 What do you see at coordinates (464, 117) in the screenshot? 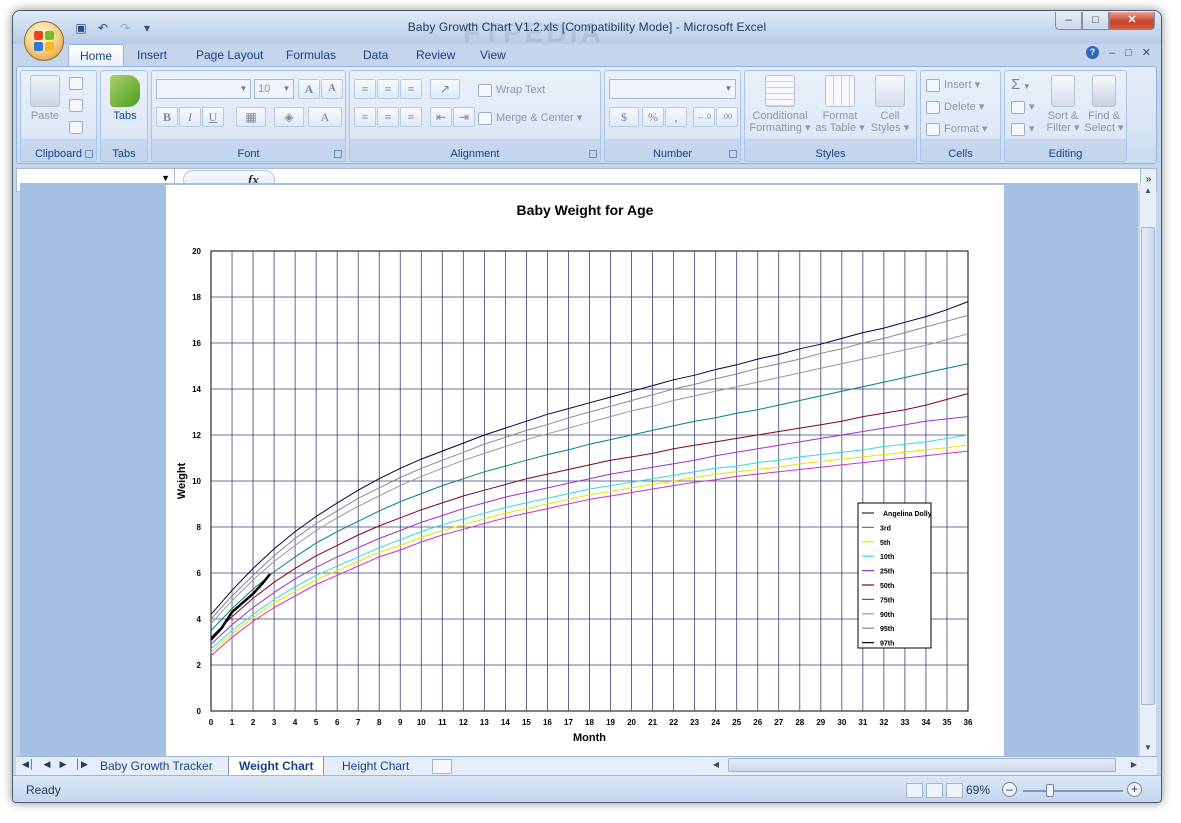
I see `increase-indent-button: ⇥` at bounding box center [464, 117].